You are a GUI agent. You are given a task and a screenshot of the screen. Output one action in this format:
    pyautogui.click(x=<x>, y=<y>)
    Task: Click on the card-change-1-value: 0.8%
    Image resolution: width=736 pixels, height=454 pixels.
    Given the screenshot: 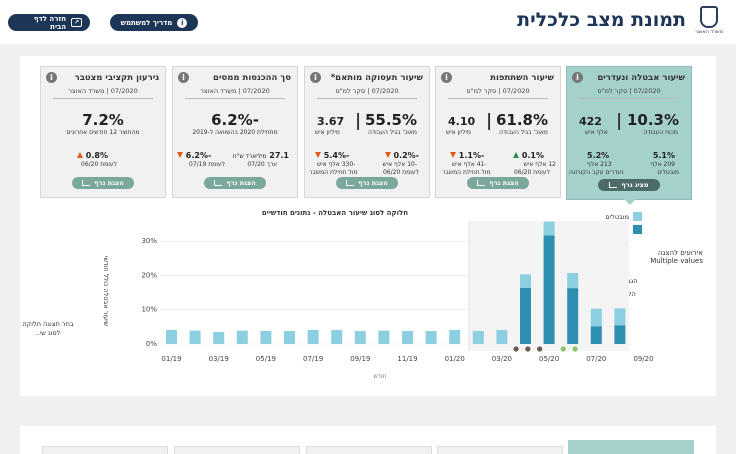 What is the action you would take?
    pyautogui.click(x=96, y=155)
    